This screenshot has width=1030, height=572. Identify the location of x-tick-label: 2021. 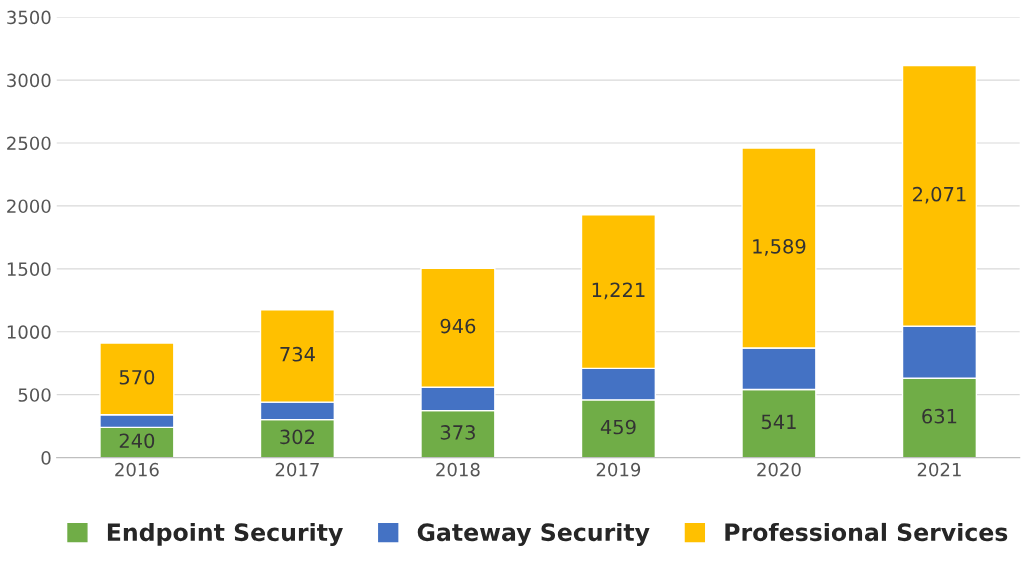
(939, 469).